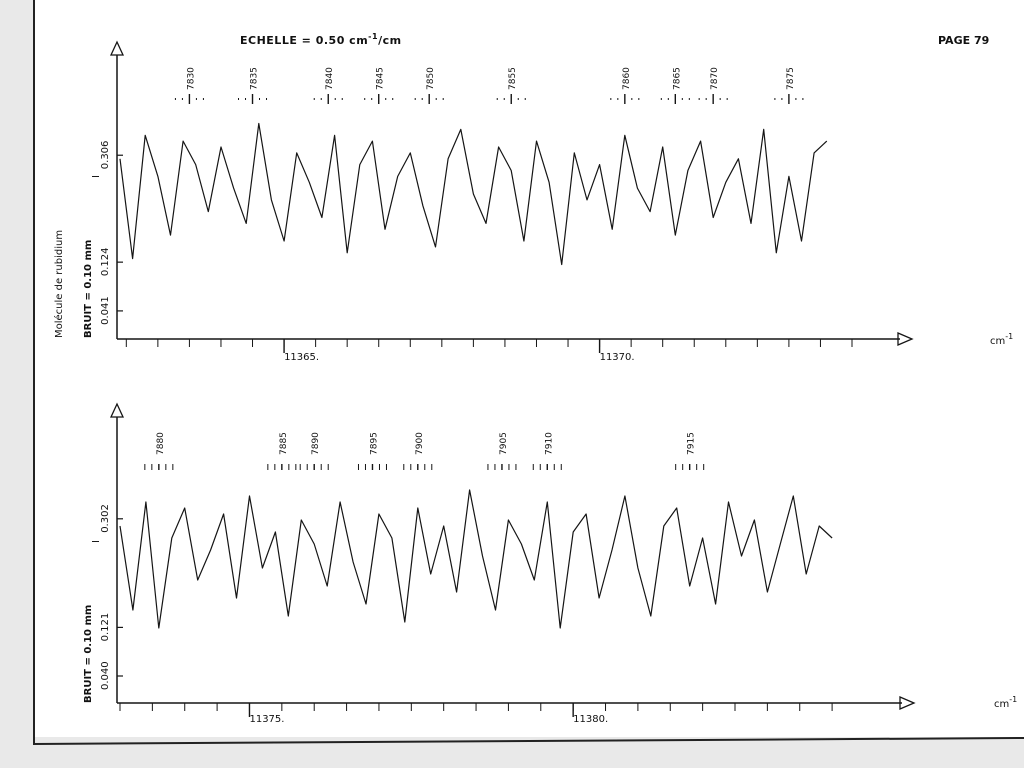 This screenshot has width=1024, height=768. I want to click on line-marker-label: 7840, so click(330, 78).